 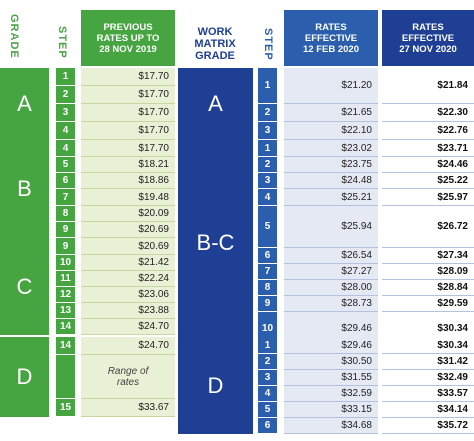 I want to click on rate-nov-cell: $32.49, so click(x=428, y=378).